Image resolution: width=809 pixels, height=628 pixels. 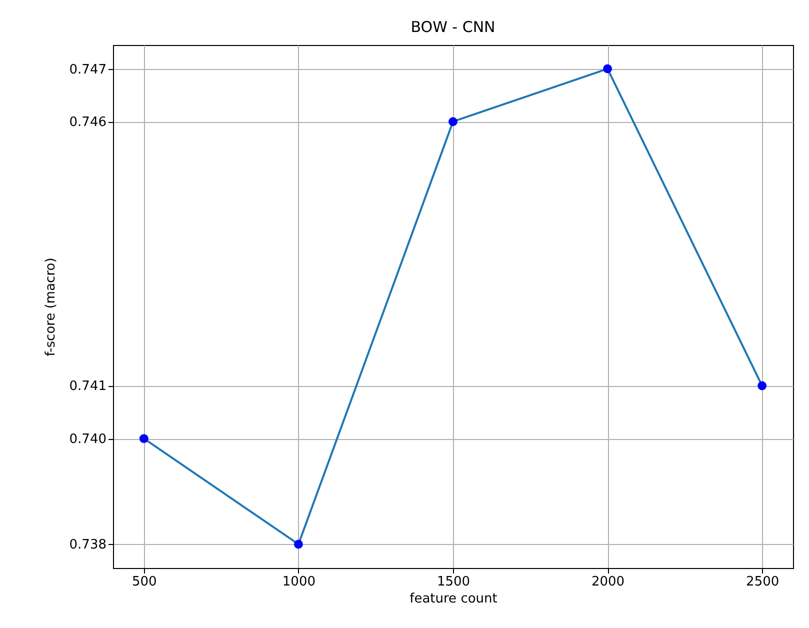 What do you see at coordinates (299, 582) in the screenshot?
I see `x-tick-label: 1000` at bounding box center [299, 582].